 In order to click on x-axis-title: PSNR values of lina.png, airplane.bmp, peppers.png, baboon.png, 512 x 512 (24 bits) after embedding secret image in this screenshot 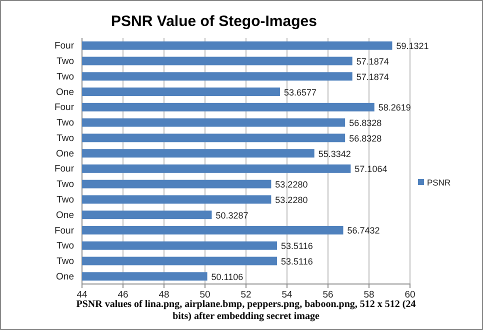, I will do `click(246, 310)`.